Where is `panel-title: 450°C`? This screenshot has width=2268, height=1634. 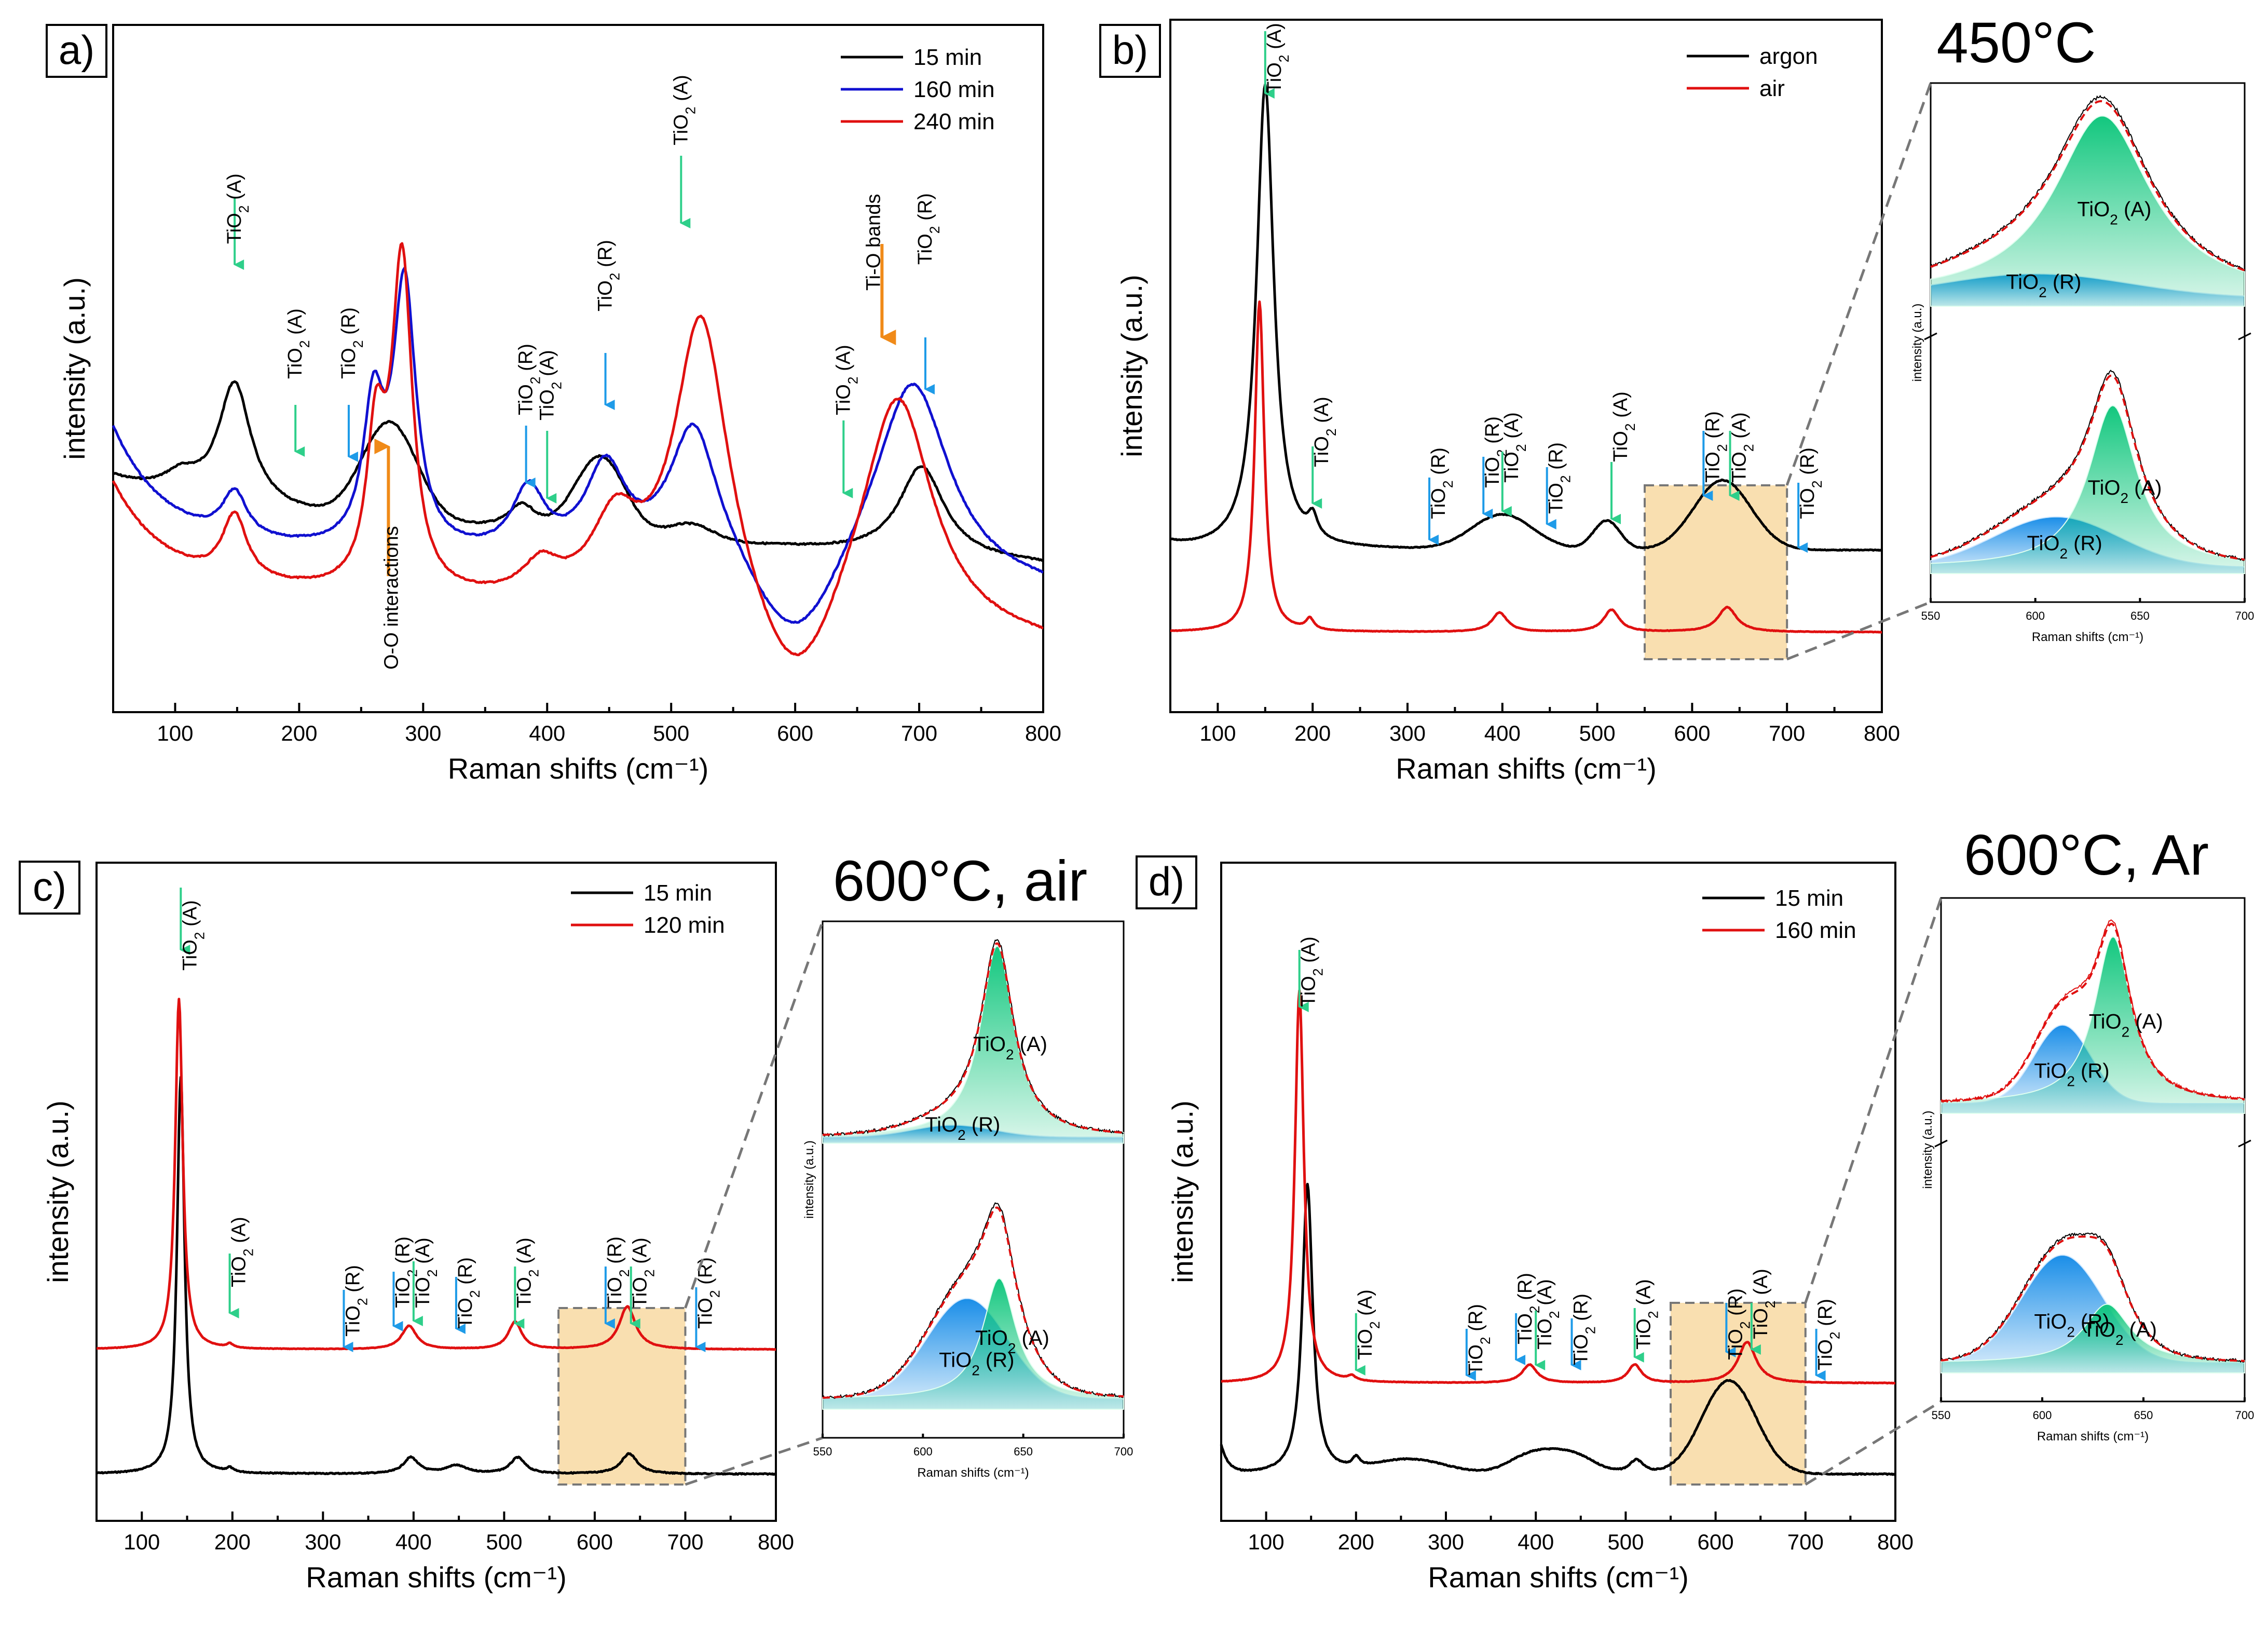
panel-title: 450°C is located at coordinates (2016, 43).